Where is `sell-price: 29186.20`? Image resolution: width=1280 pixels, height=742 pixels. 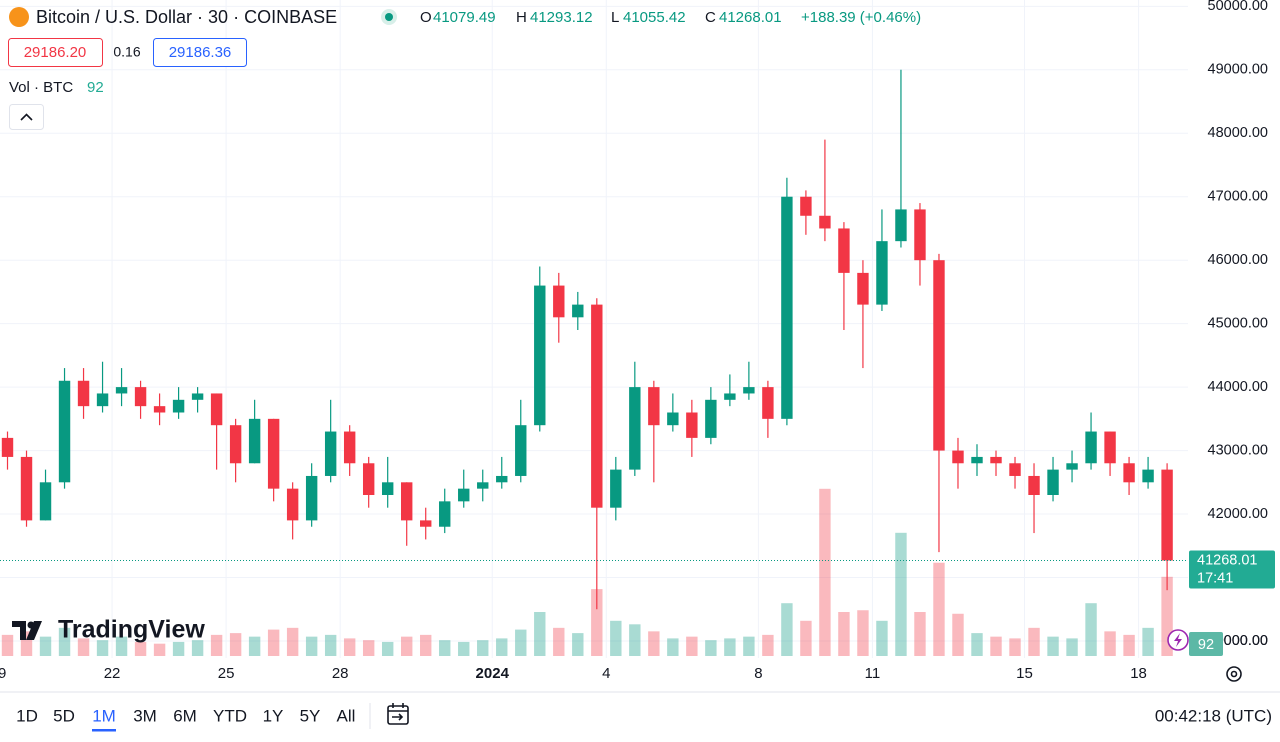 sell-price: 29186.20 is located at coordinates (55, 52).